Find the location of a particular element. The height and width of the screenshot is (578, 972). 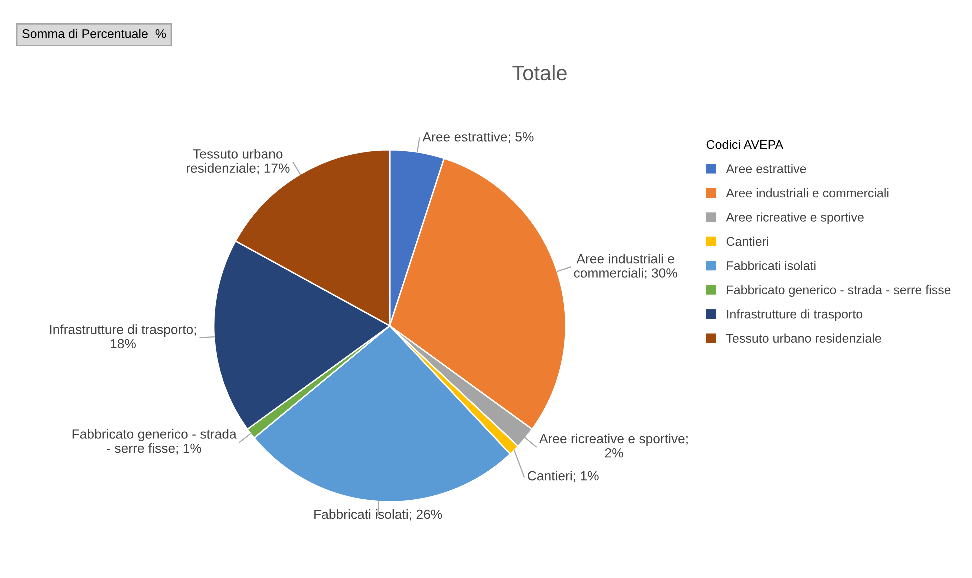

data-label: Aree estrattive; 5% is located at coordinates (478, 138).